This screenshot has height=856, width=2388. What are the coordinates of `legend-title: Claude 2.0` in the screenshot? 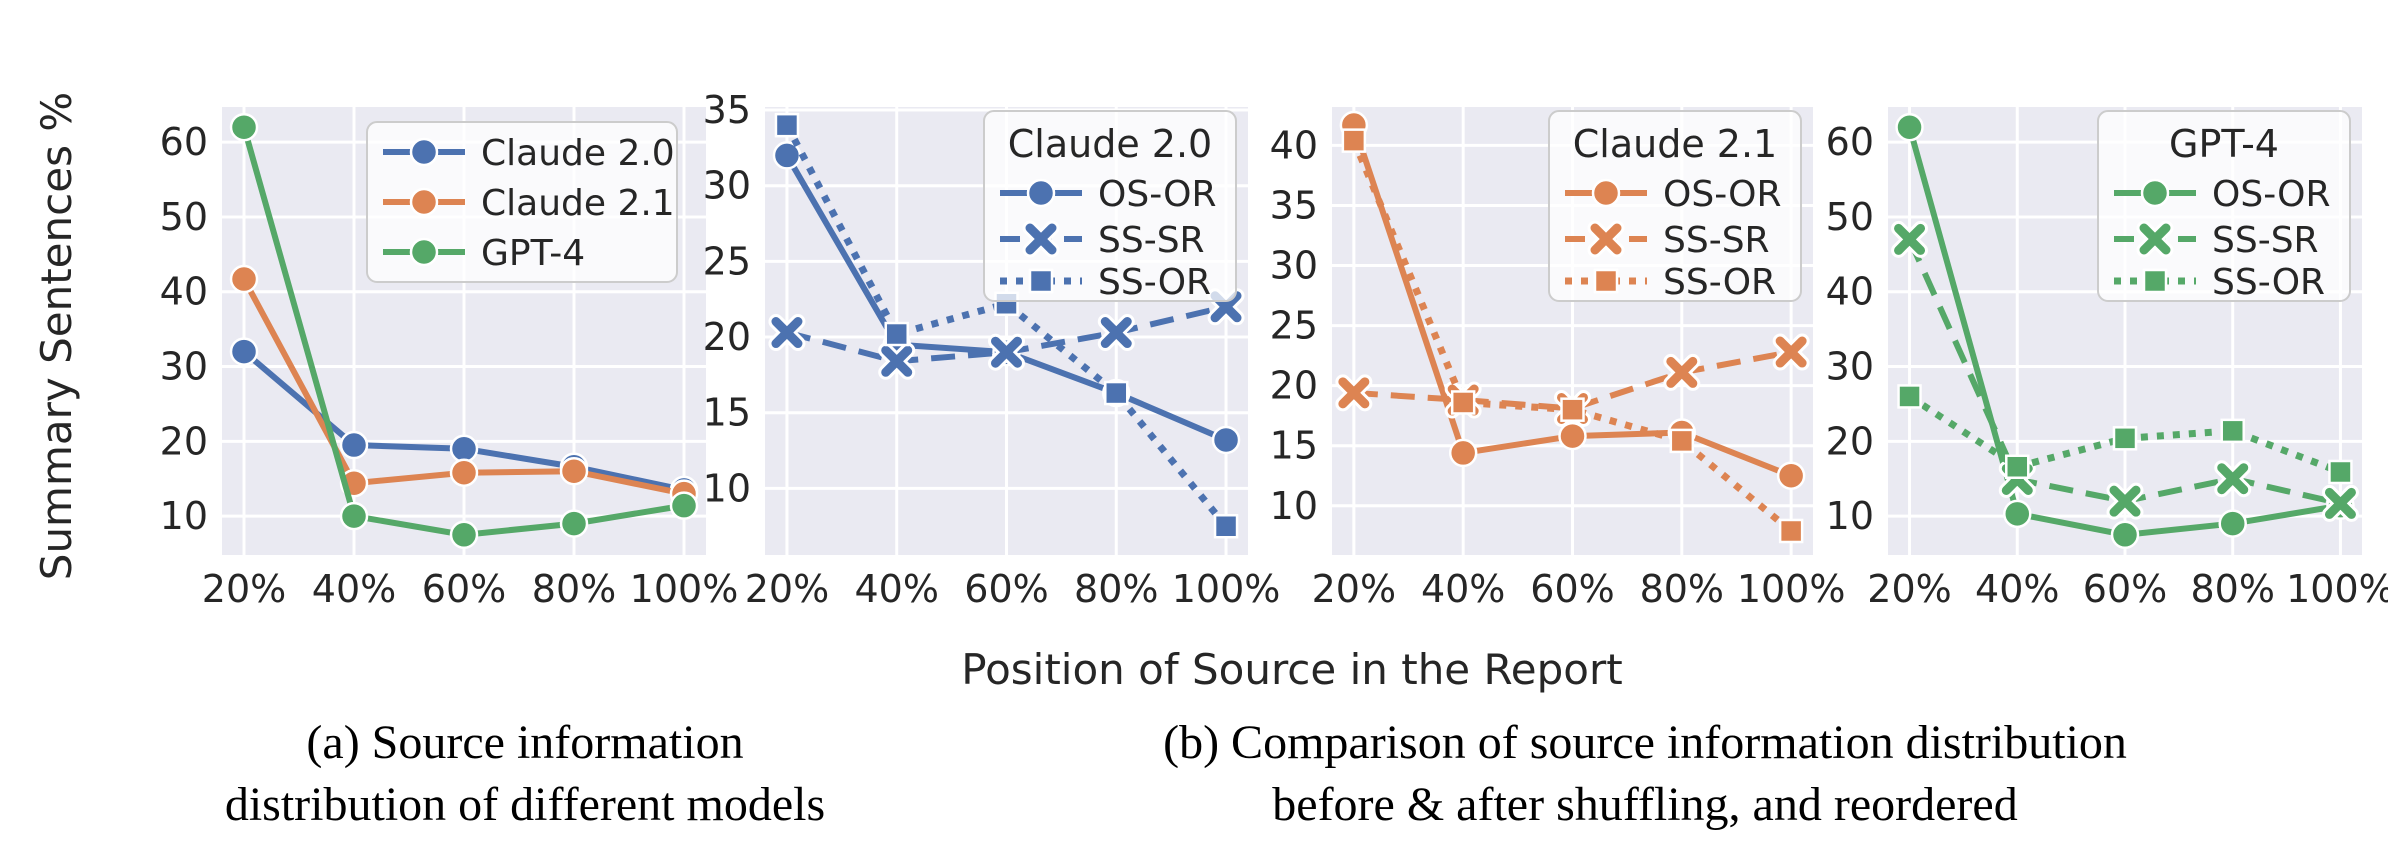 It's located at (1110, 144).